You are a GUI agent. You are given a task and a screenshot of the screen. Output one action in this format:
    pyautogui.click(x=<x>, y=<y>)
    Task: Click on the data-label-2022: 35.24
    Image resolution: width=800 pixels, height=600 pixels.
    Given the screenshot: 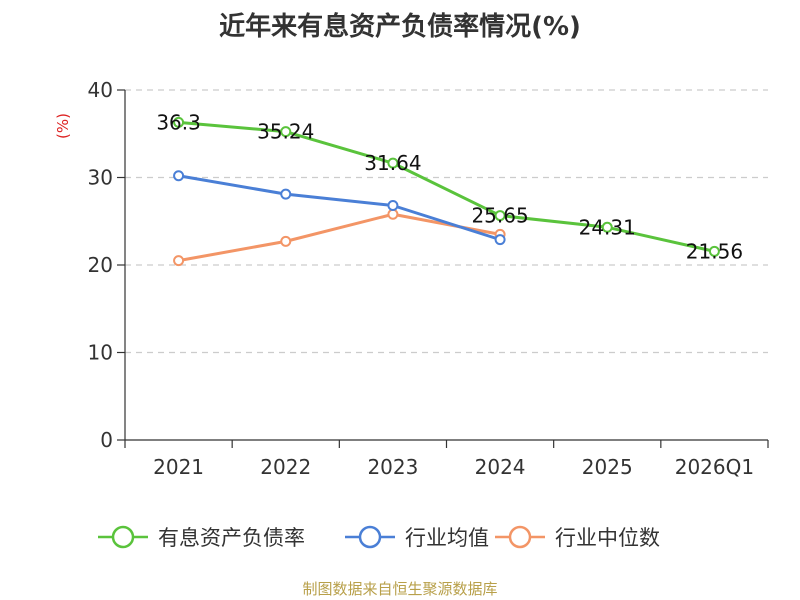 What is the action you would take?
    pyautogui.click(x=285, y=132)
    